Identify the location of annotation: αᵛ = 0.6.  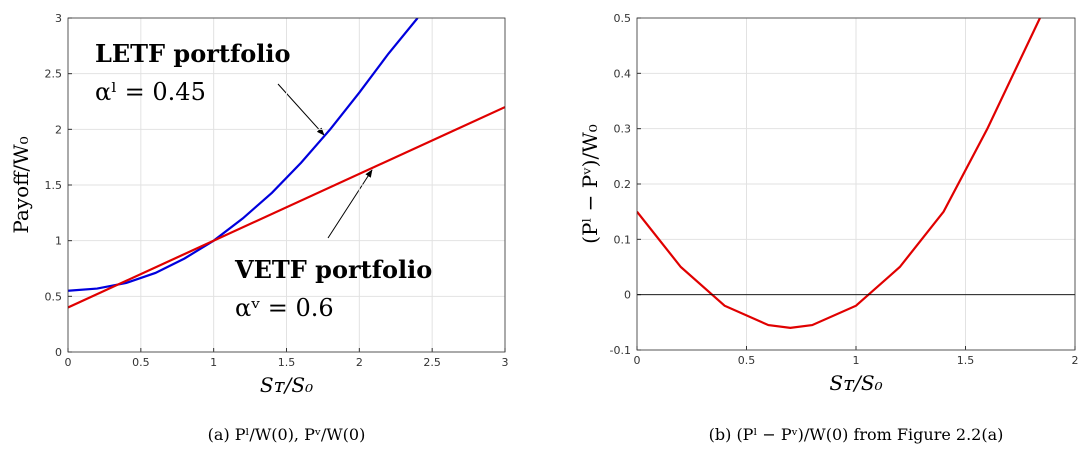
(284, 308).